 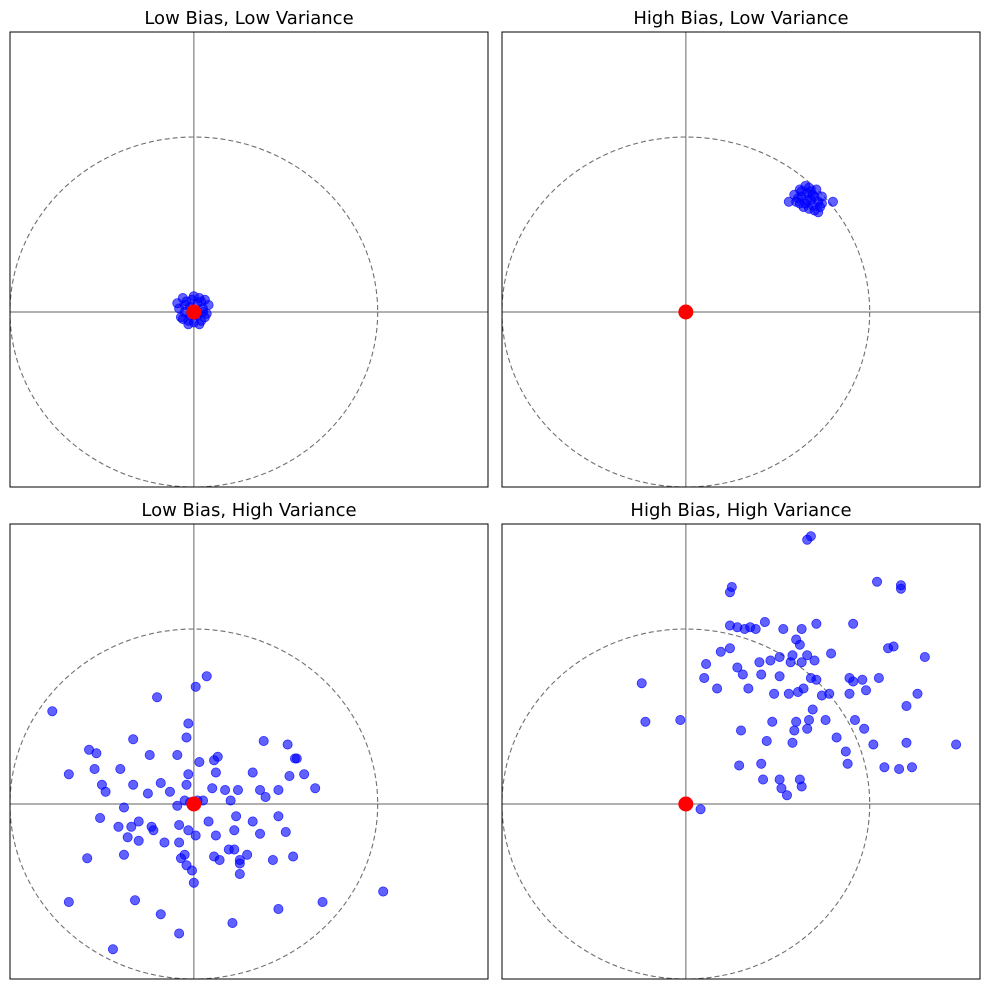 I want to click on panel-title: Low Bias, High Variance, so click(x=248, y=510).